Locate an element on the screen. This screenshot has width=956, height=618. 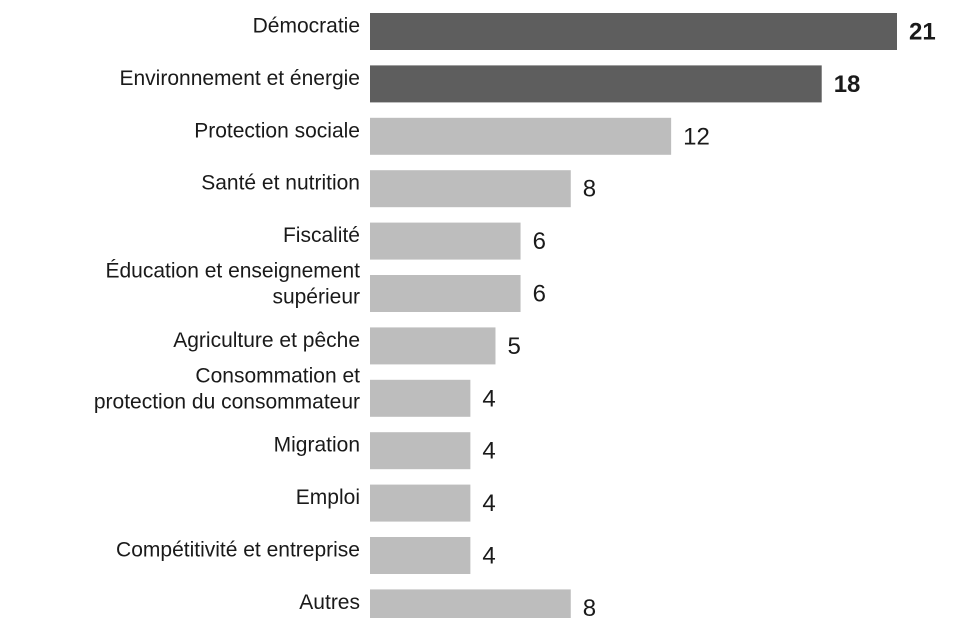
category-label-12: Autres is located at coordinates (329, 602).